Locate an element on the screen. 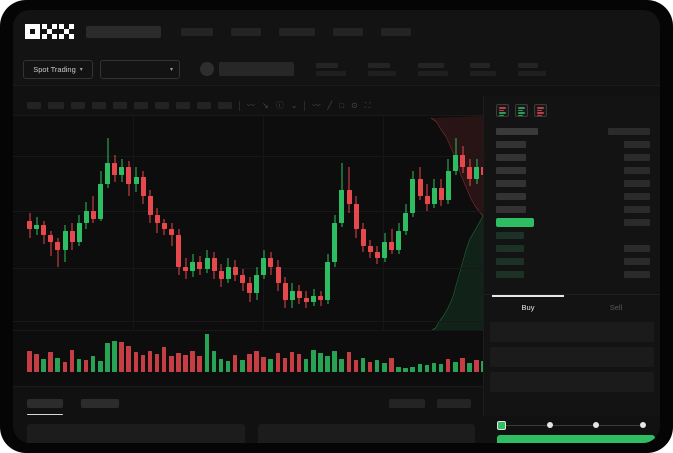 This screenshot has height=453, width=673. chart-type-chevron-icon: ⌄ is located at coordinates (294, 105).